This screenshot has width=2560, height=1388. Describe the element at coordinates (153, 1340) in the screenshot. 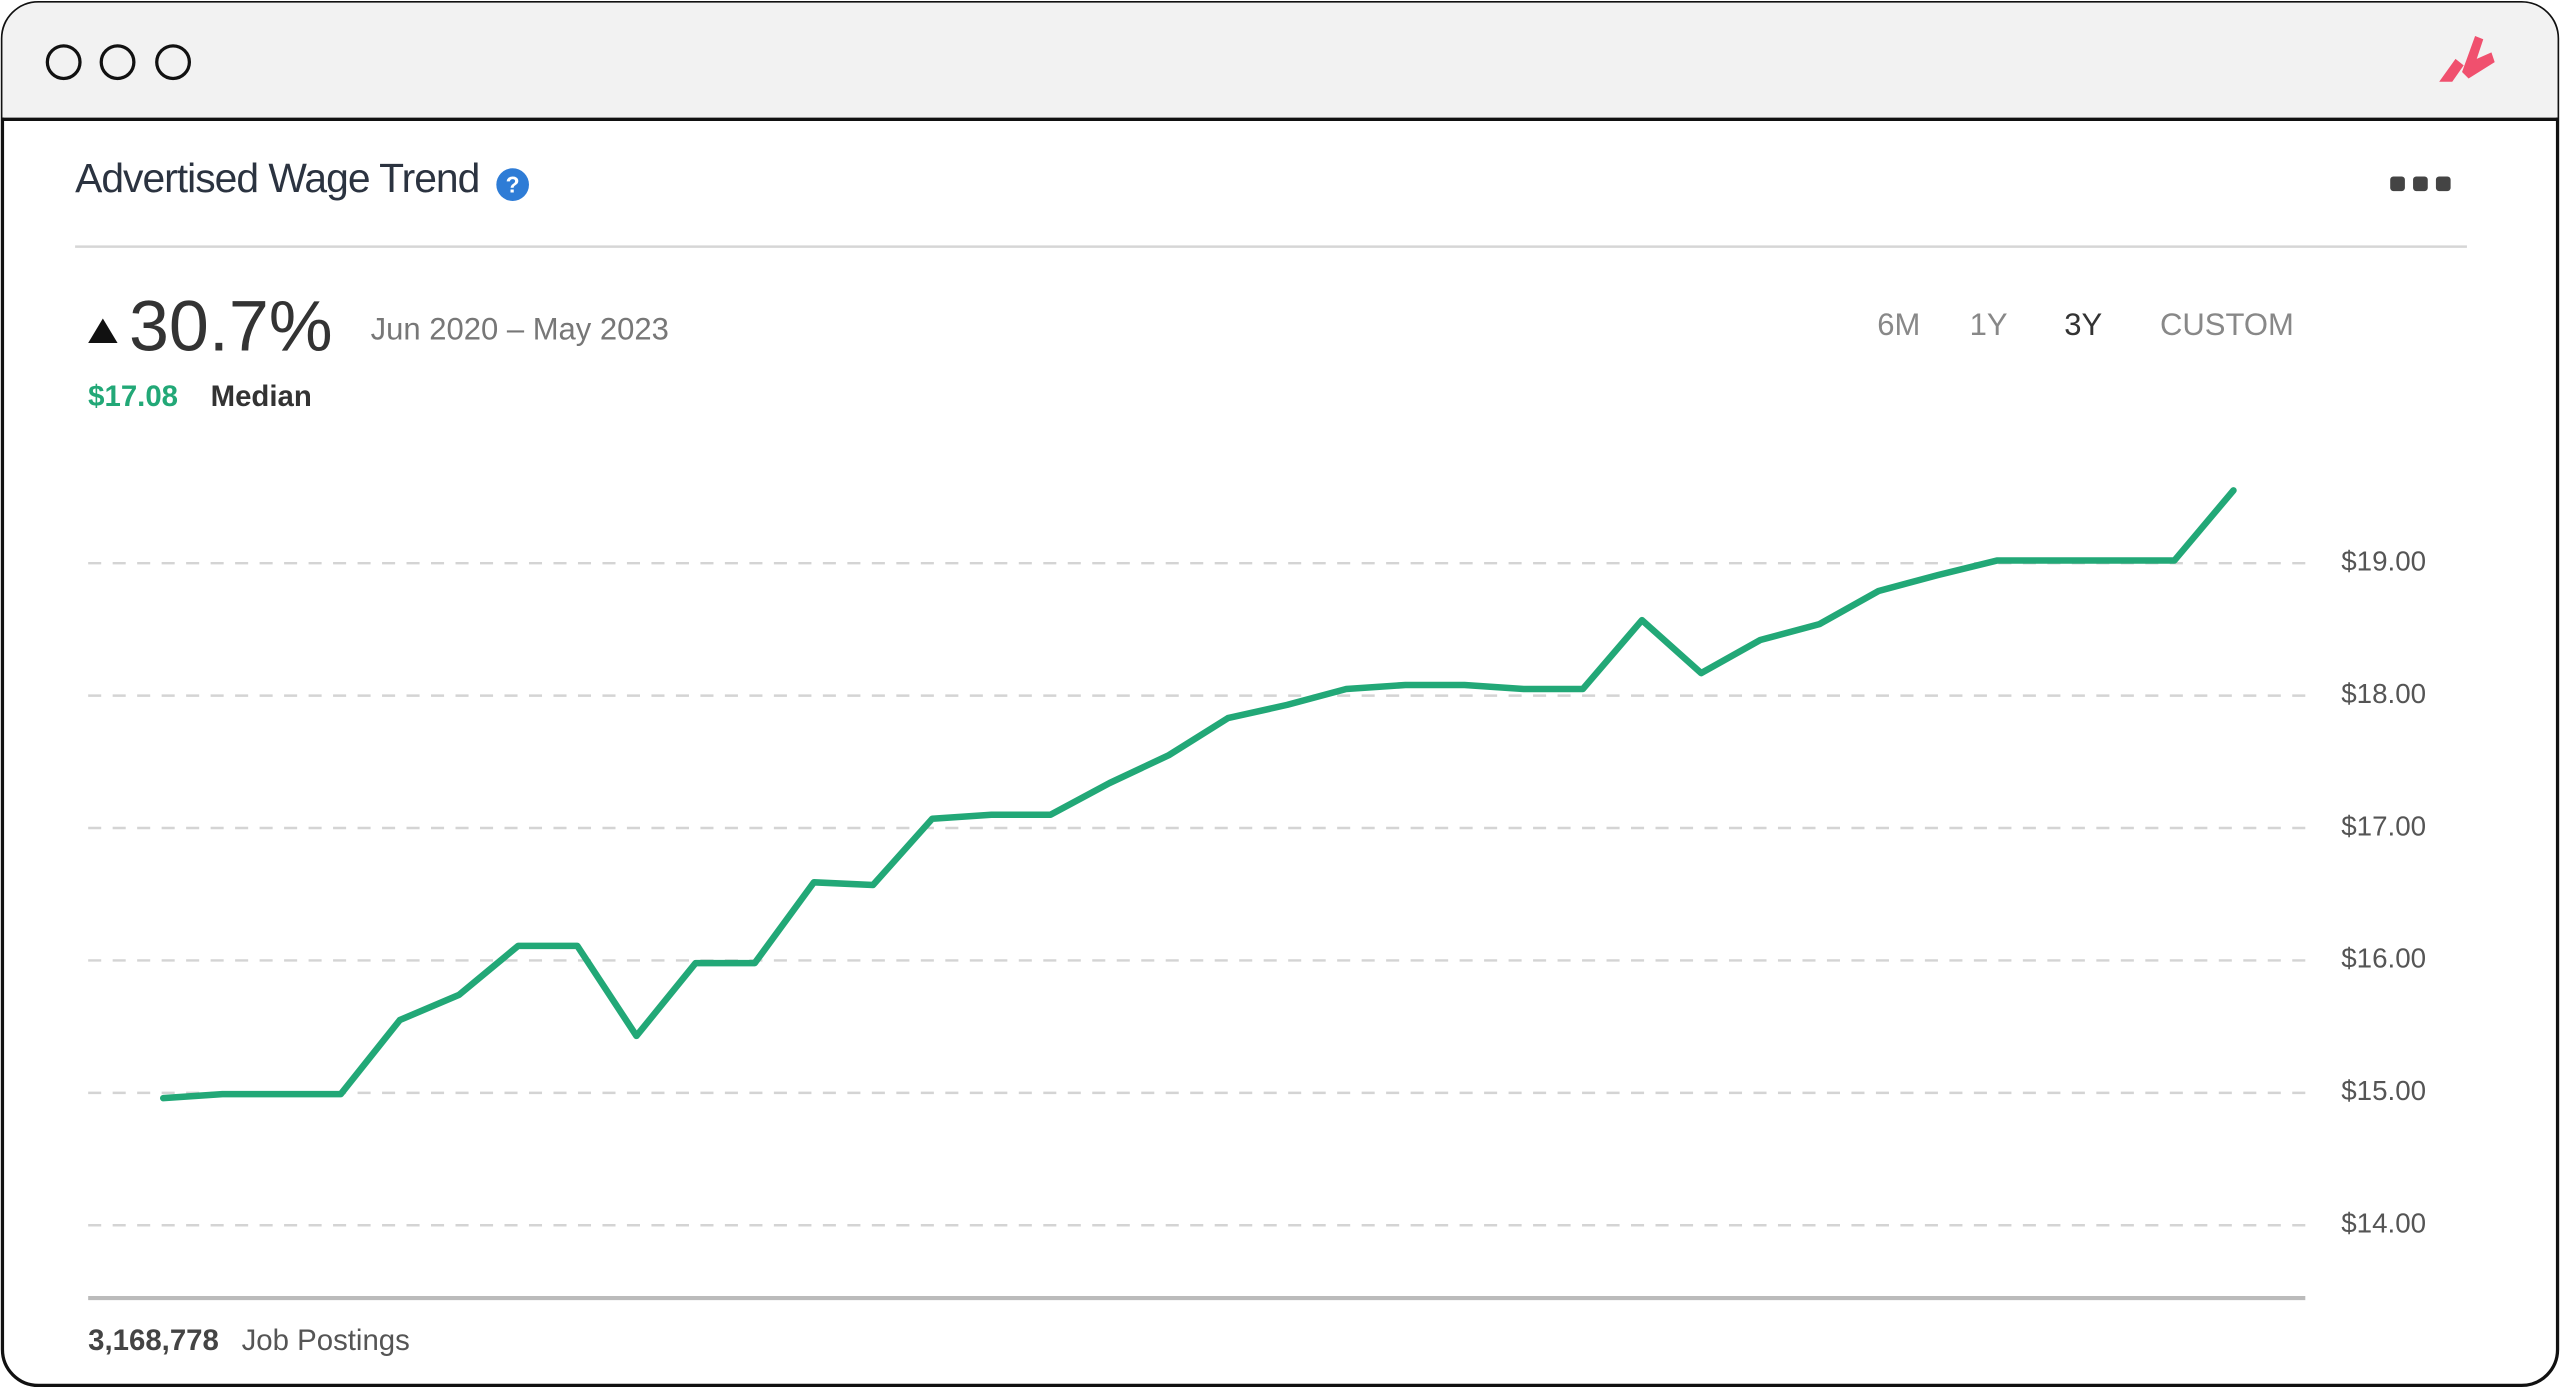

I see `posting-count: 3,168,778` at that location.